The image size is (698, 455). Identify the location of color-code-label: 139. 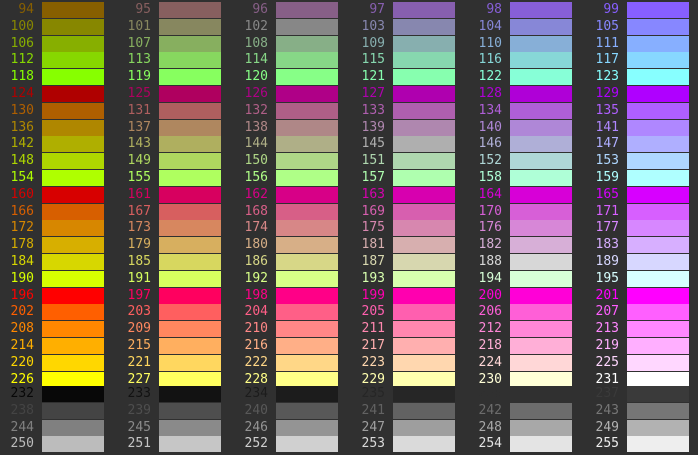
(373, 127).